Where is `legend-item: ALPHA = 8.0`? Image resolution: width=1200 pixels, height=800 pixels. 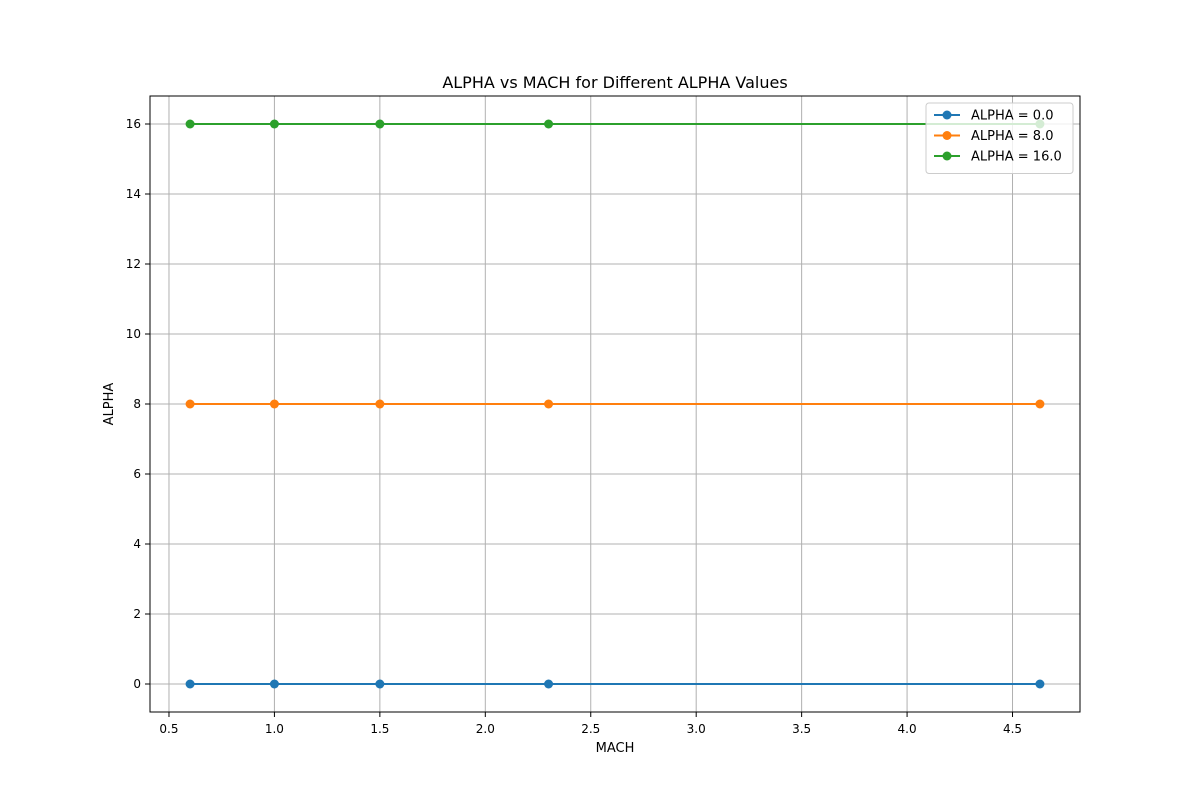
legend-item: ALPHA = 8.0 is located at coordinates (993, 136).